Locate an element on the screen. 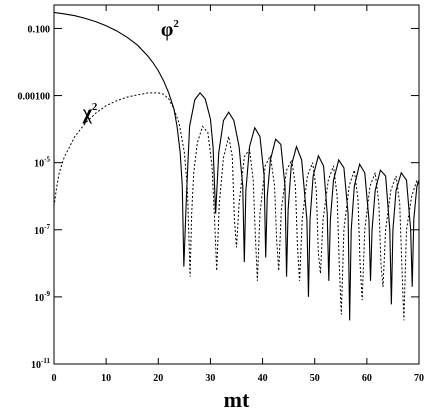  x-tick-label: 50 is located at coordinates (315, 378).